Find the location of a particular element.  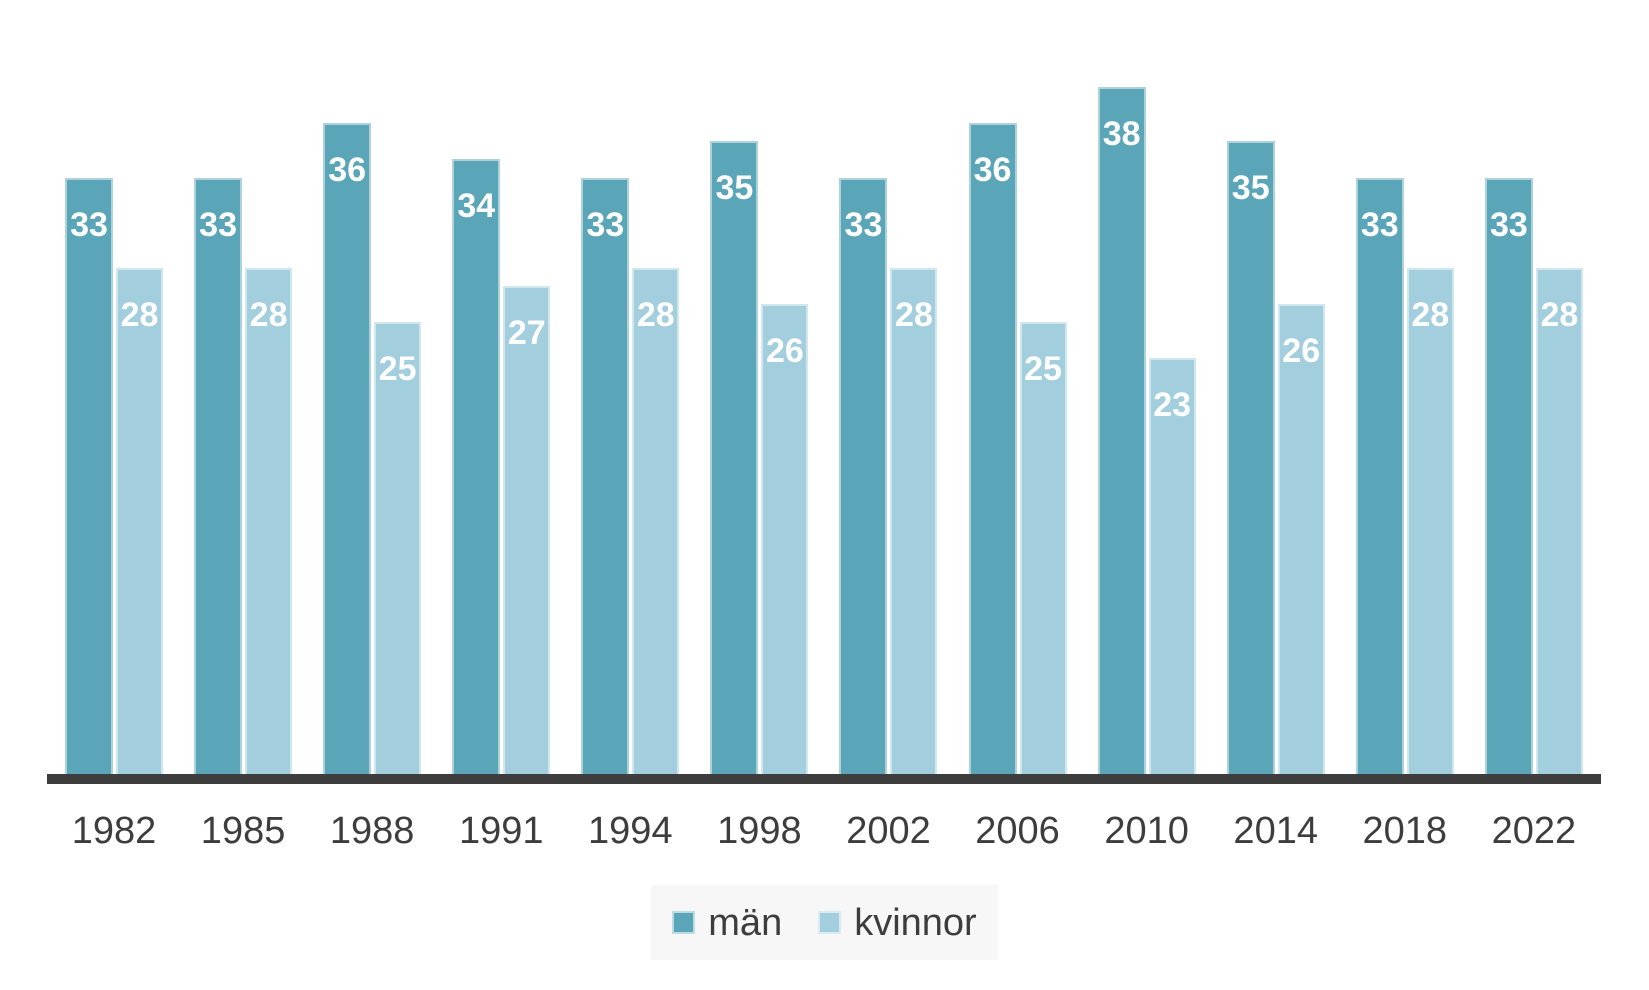

bar-group: 36 25 1988 is located at coordinates (372, 450).